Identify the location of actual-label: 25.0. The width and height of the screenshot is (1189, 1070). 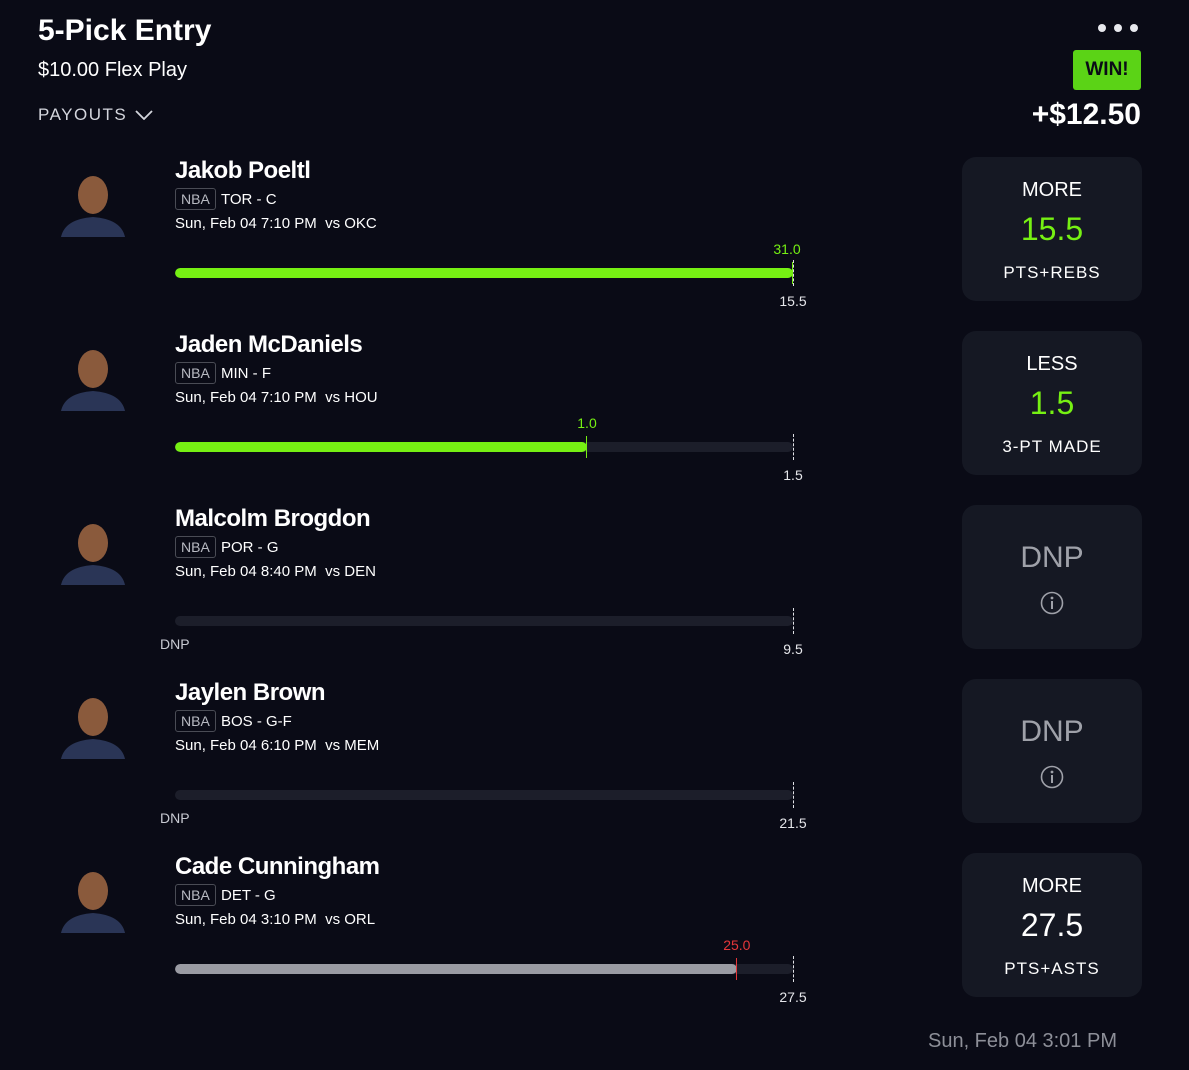
(737, 945).